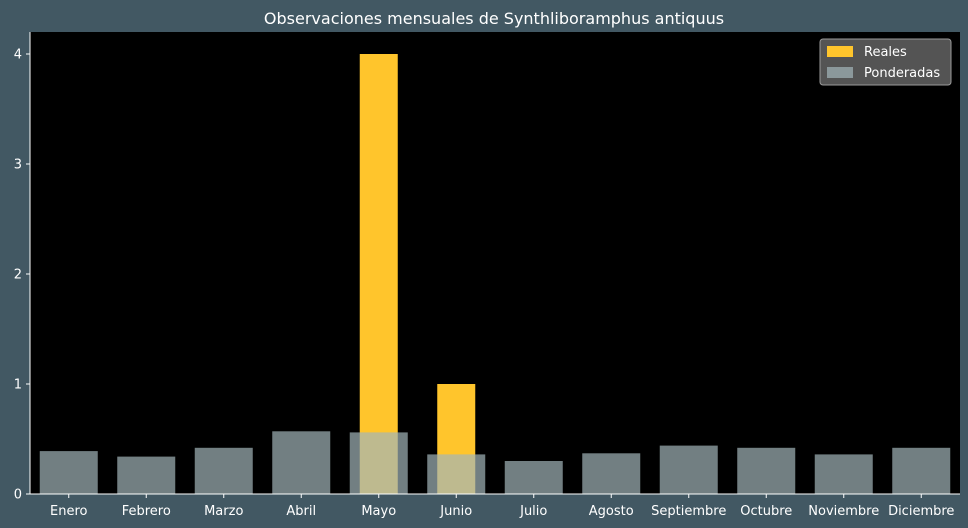 The image size is (968, 528). Describe the element at coordinates (417, 274) in the screenshot. I see `series-reales` at that location.